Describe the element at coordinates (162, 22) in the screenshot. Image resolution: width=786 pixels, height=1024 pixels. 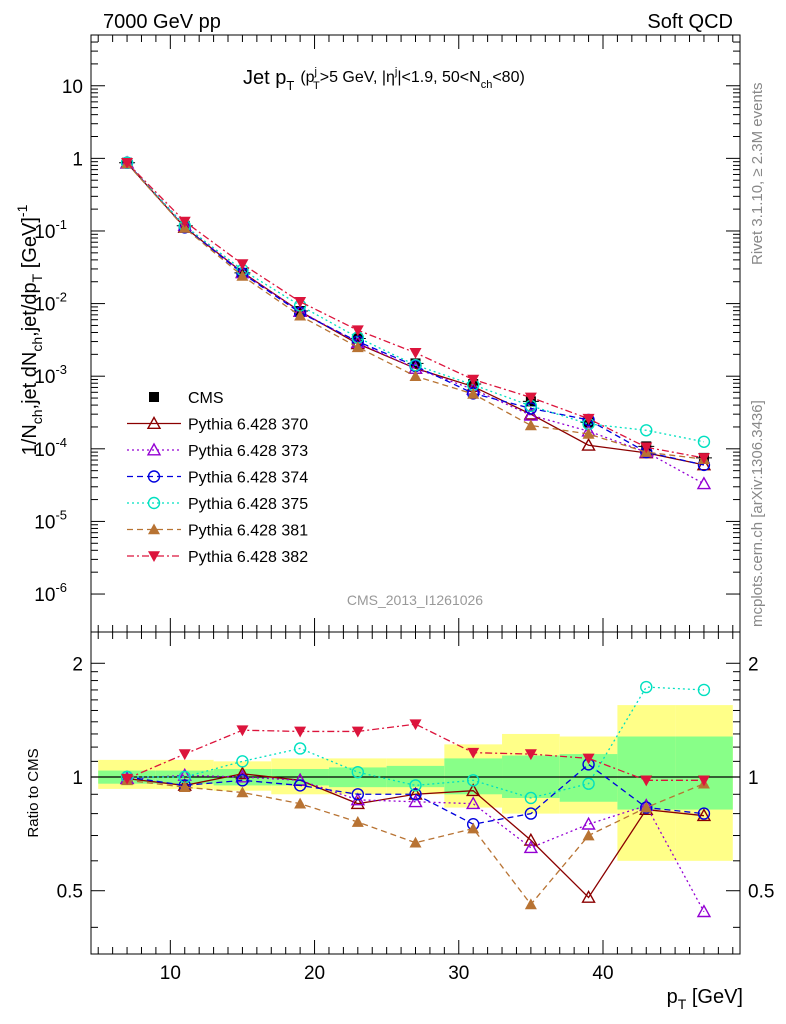
I see `header-left: 7000 GeV pp` at that location.